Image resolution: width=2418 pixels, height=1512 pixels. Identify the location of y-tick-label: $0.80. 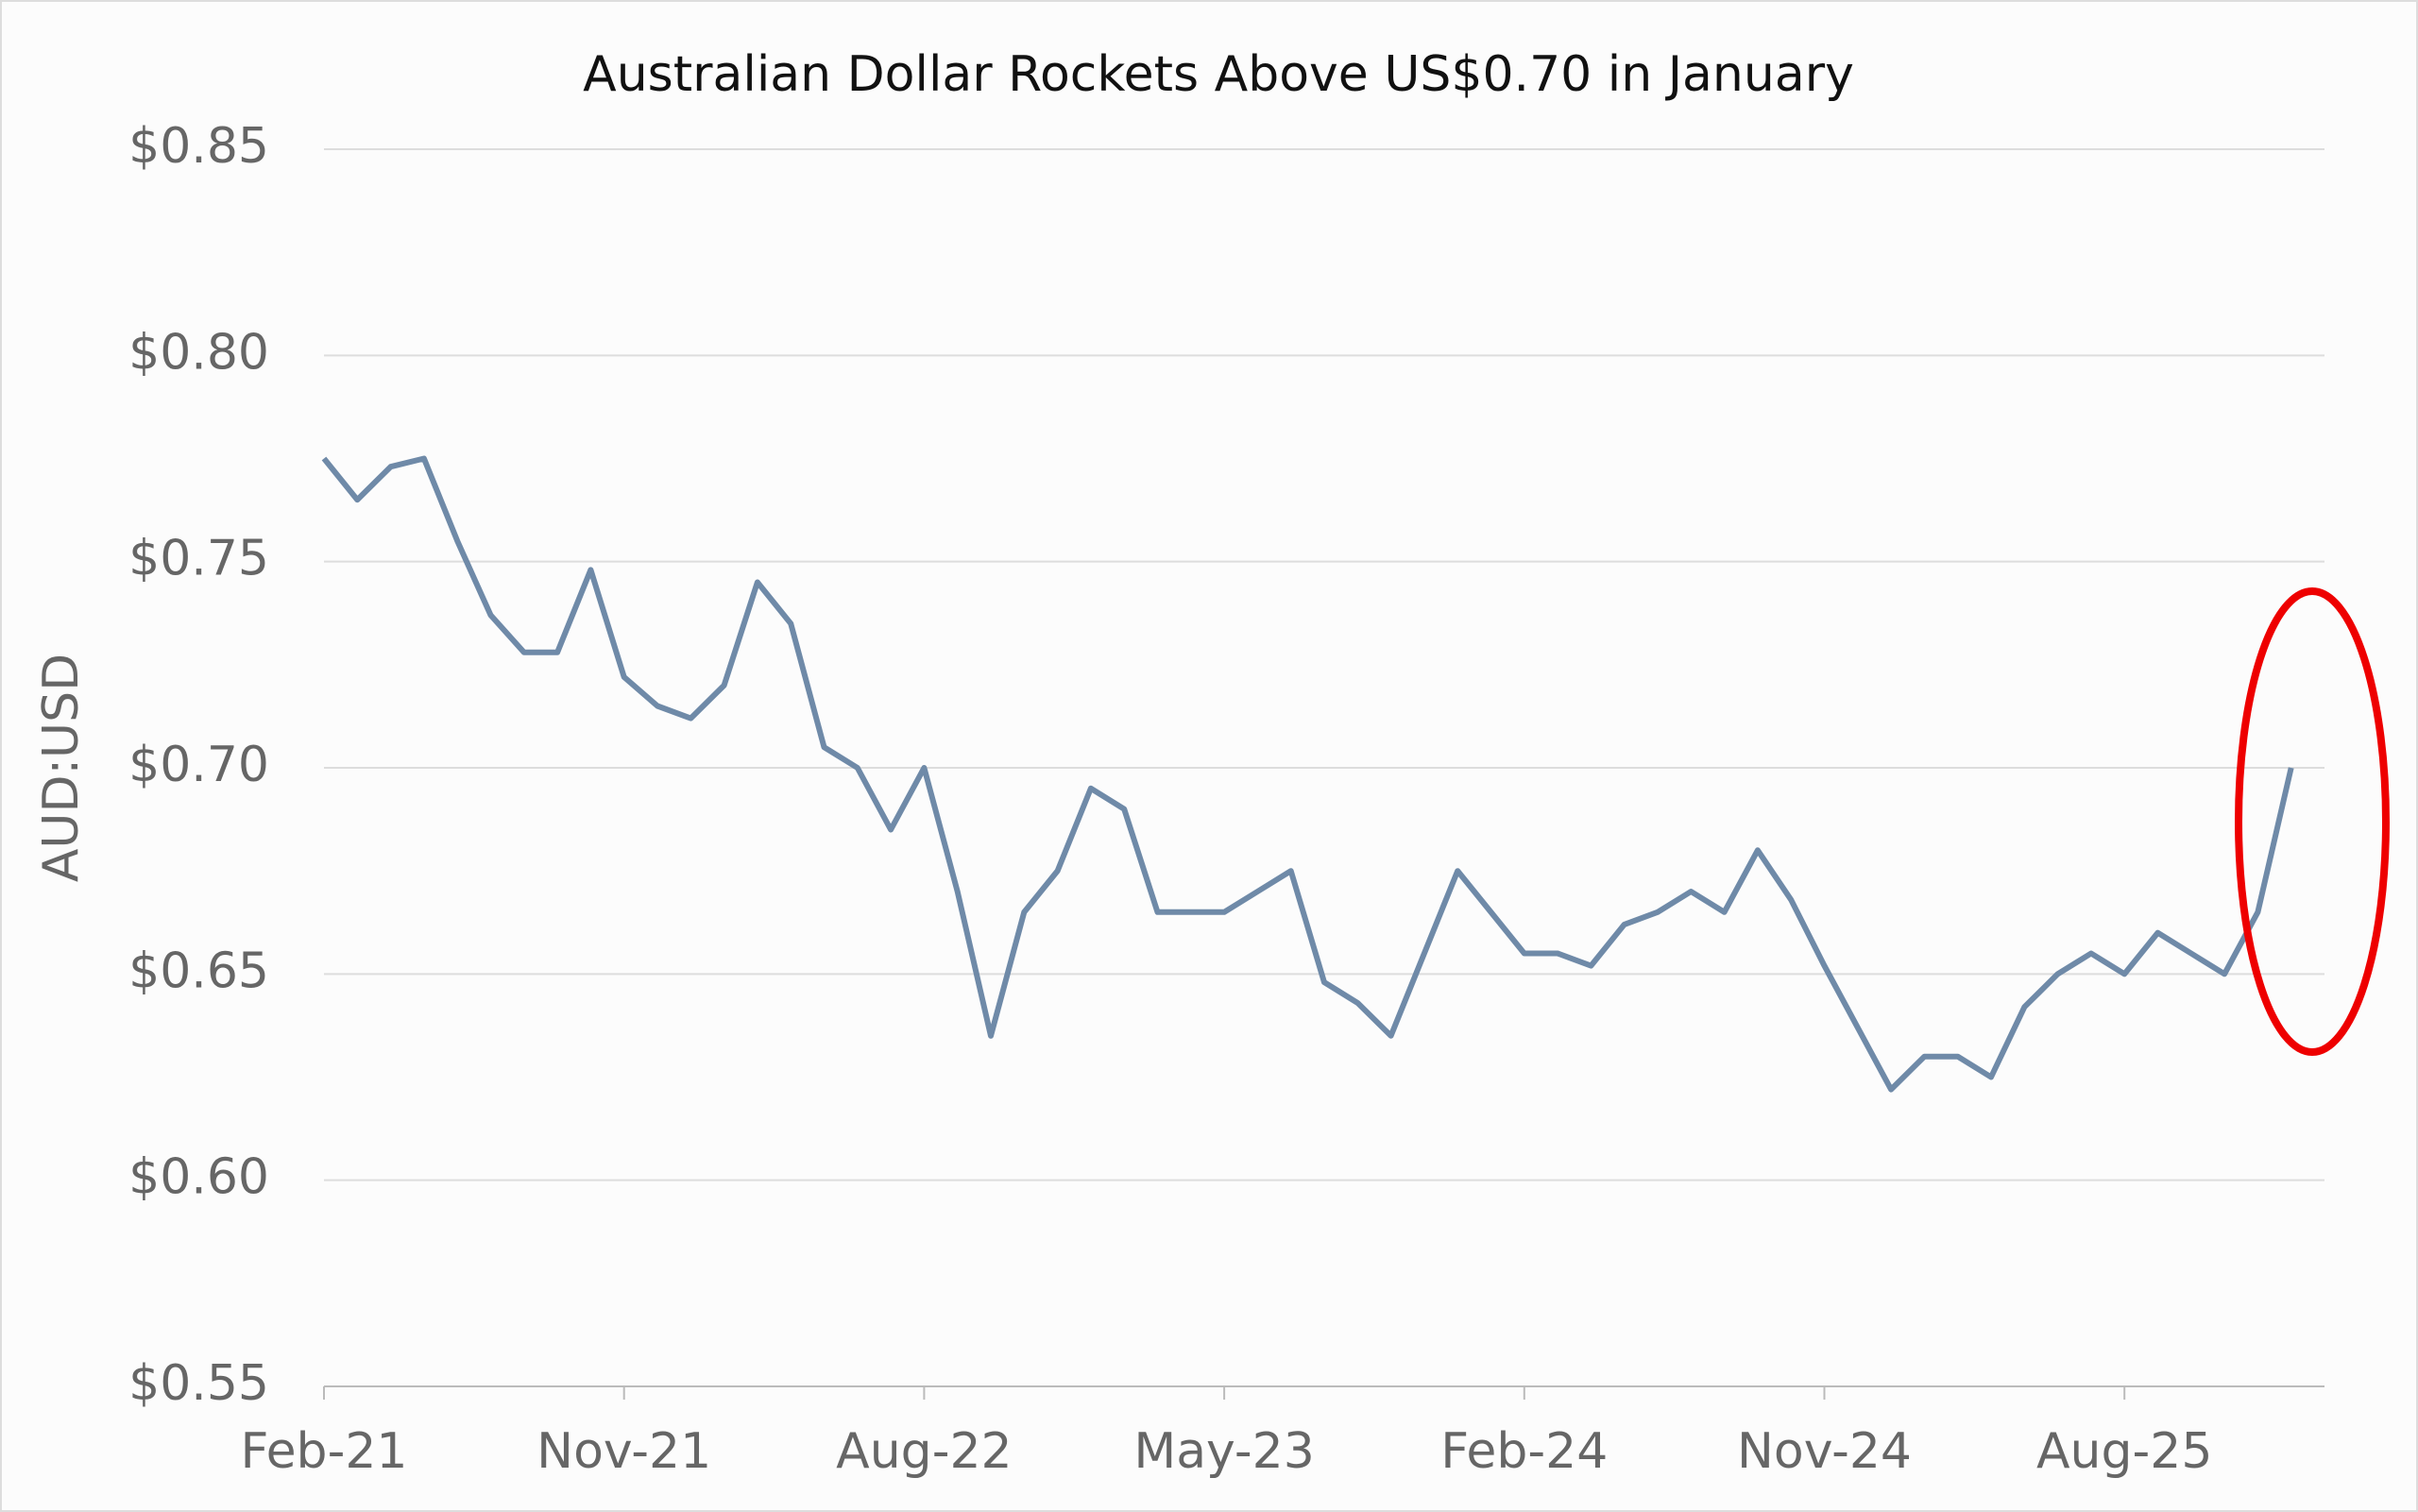
(199, 352).